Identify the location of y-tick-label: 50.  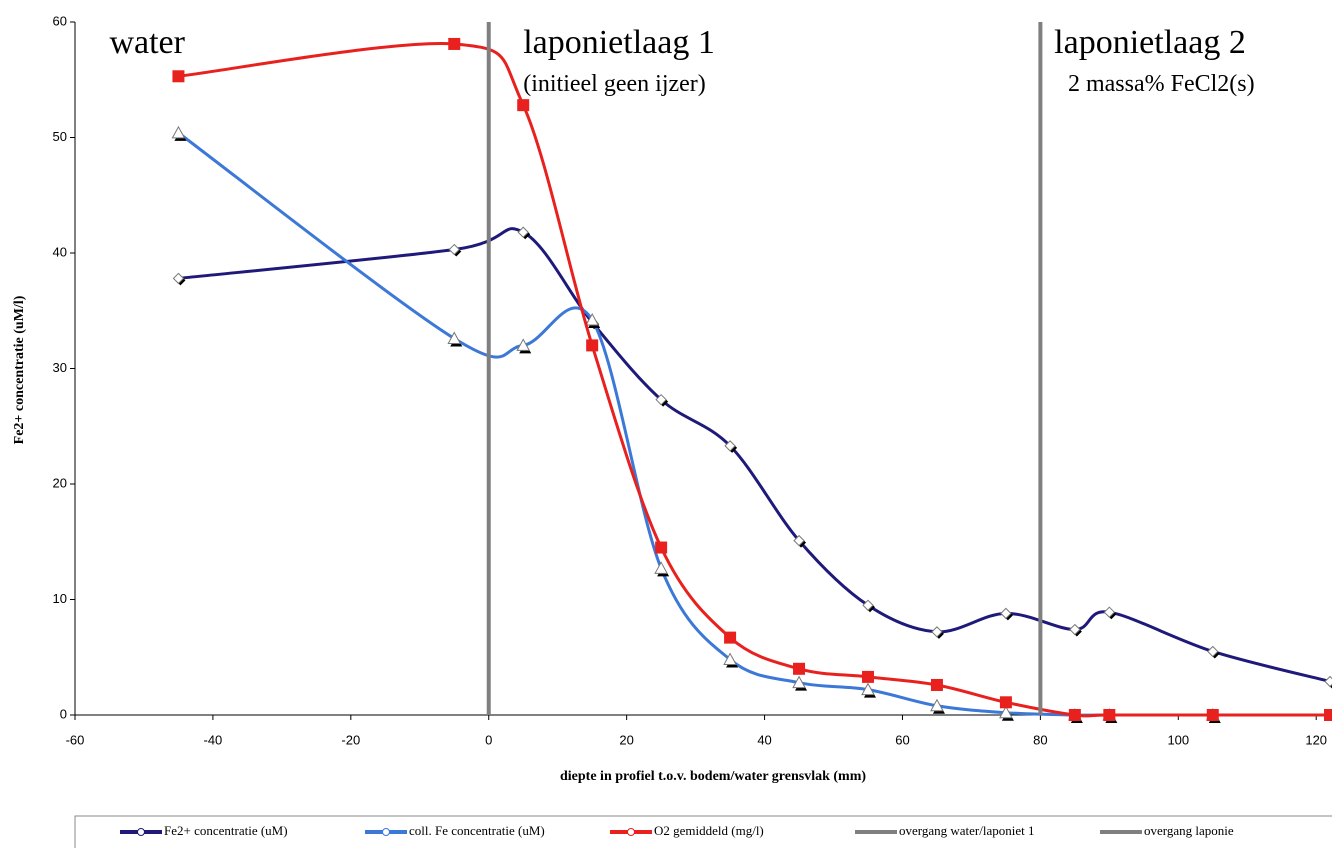
(60, 136).